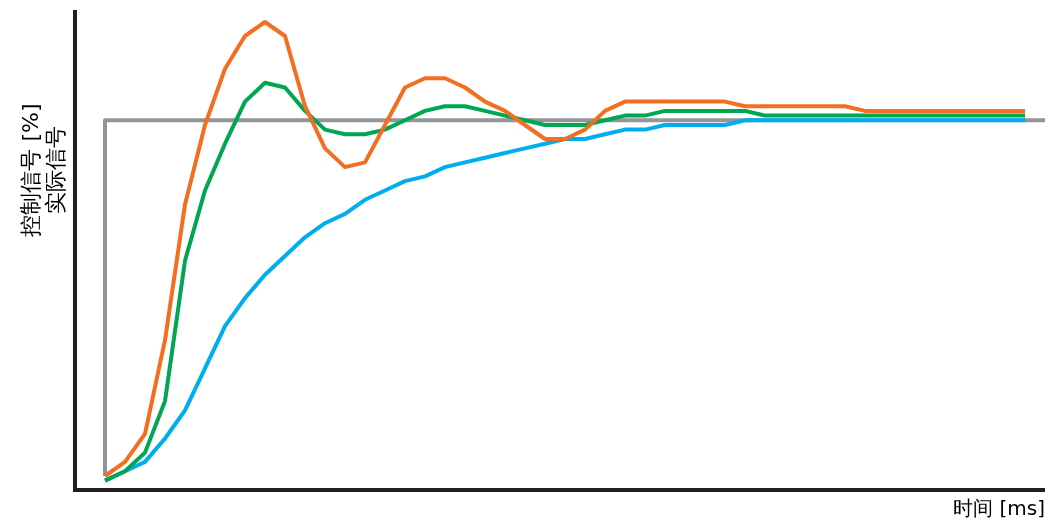 This screenshot has height=525, width=1064. I want to click on x-axis-title: 时间 [ms], so click(999, 508).